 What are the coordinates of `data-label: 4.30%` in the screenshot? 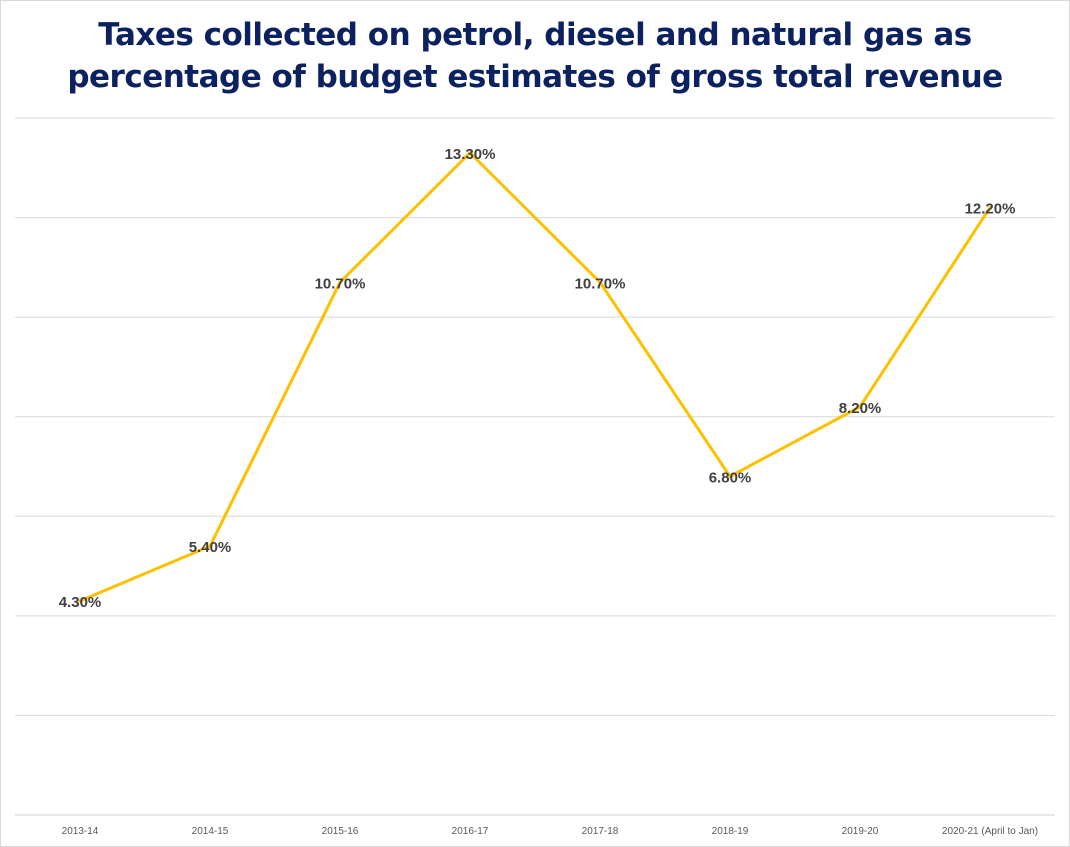 It's located at (80, 602).